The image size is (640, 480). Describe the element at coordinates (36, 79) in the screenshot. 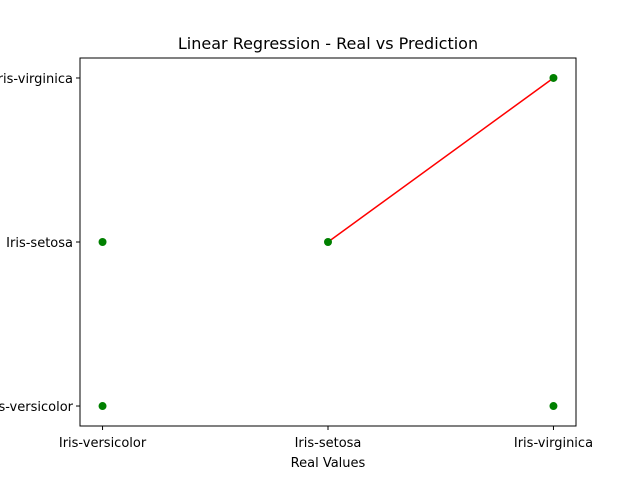

I see `y-tick-label: Iris-virginica` at that location.